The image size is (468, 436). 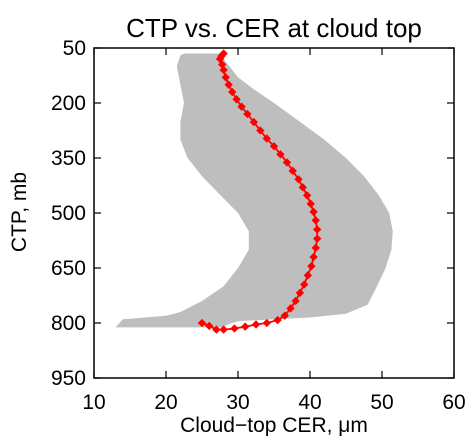 What do you see at coordinates (237, 402) in the screenshot?
I see `x-tick-label: 30` at bounding box center [237, 402].